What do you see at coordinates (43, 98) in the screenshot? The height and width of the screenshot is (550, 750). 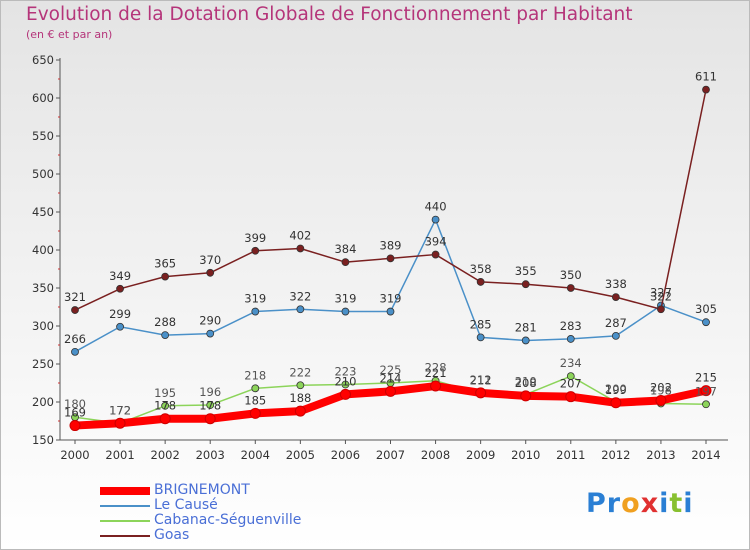 I see `y-tick-label: 600` at bounding box center [43, 98].